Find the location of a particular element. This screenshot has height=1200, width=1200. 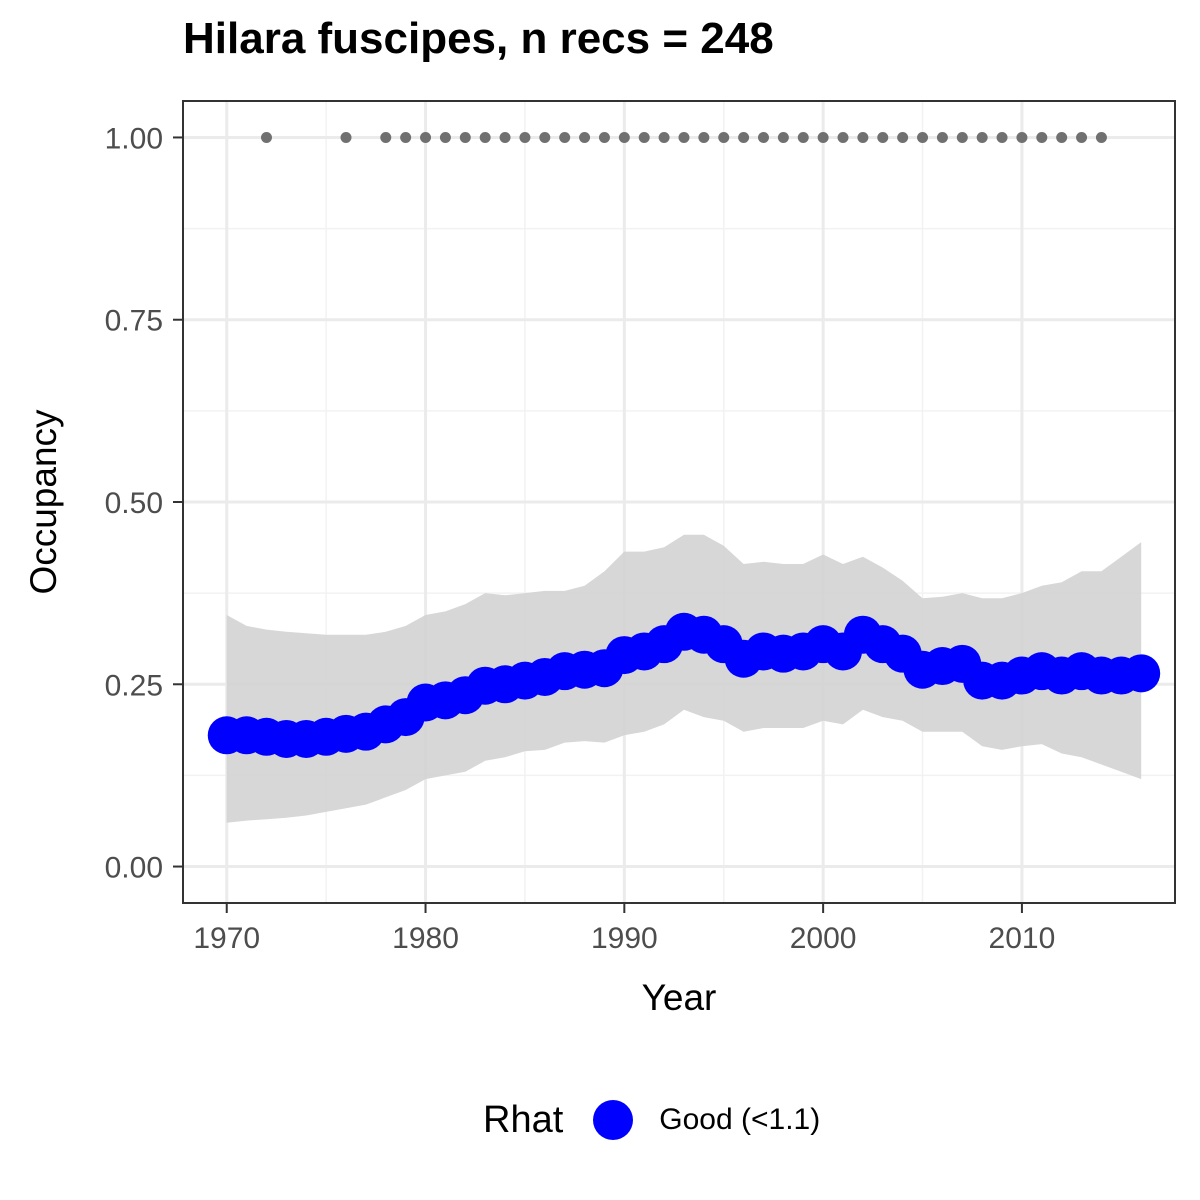

legend-label: Good (<1.1) is located at coordinates (740, 1119).